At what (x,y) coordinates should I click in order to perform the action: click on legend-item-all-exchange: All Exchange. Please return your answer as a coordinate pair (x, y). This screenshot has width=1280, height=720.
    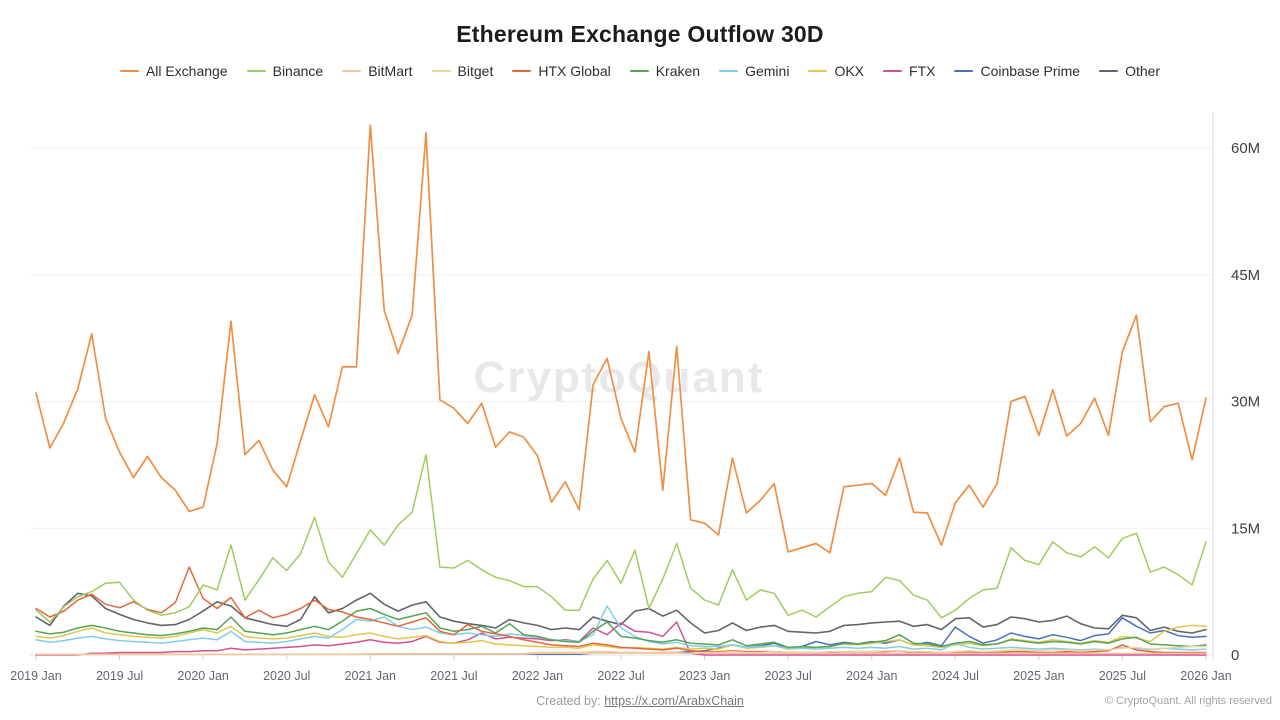
    Looking at the image, I should click on (173, 71).